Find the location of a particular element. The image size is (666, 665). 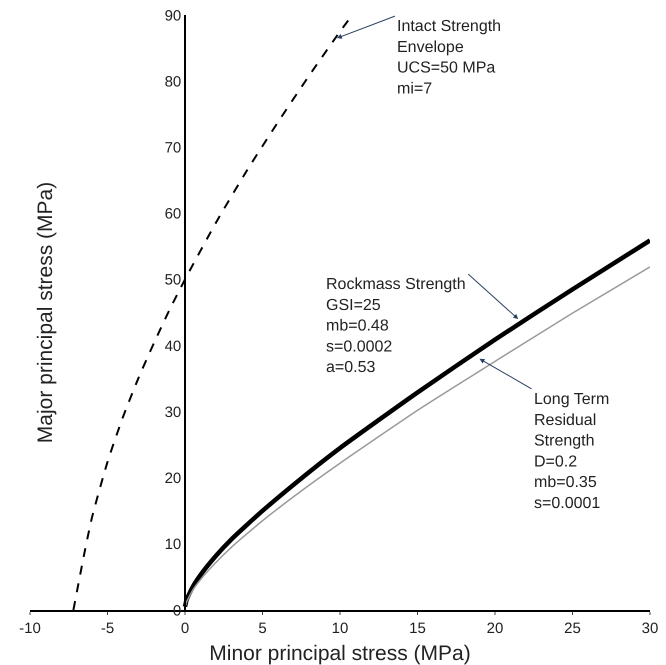

x-tick-label: -10 is located at coordinates (30, 628).